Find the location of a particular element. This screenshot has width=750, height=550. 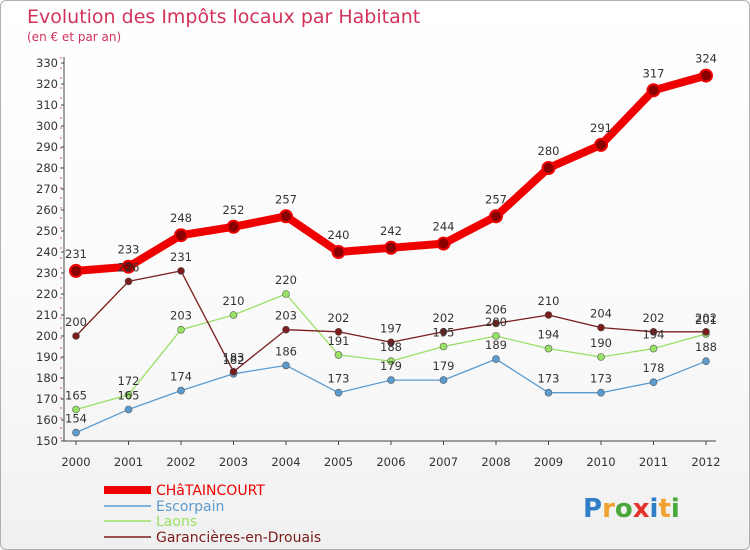

y-tick-label: 190 is located at coordinates (47, 357).